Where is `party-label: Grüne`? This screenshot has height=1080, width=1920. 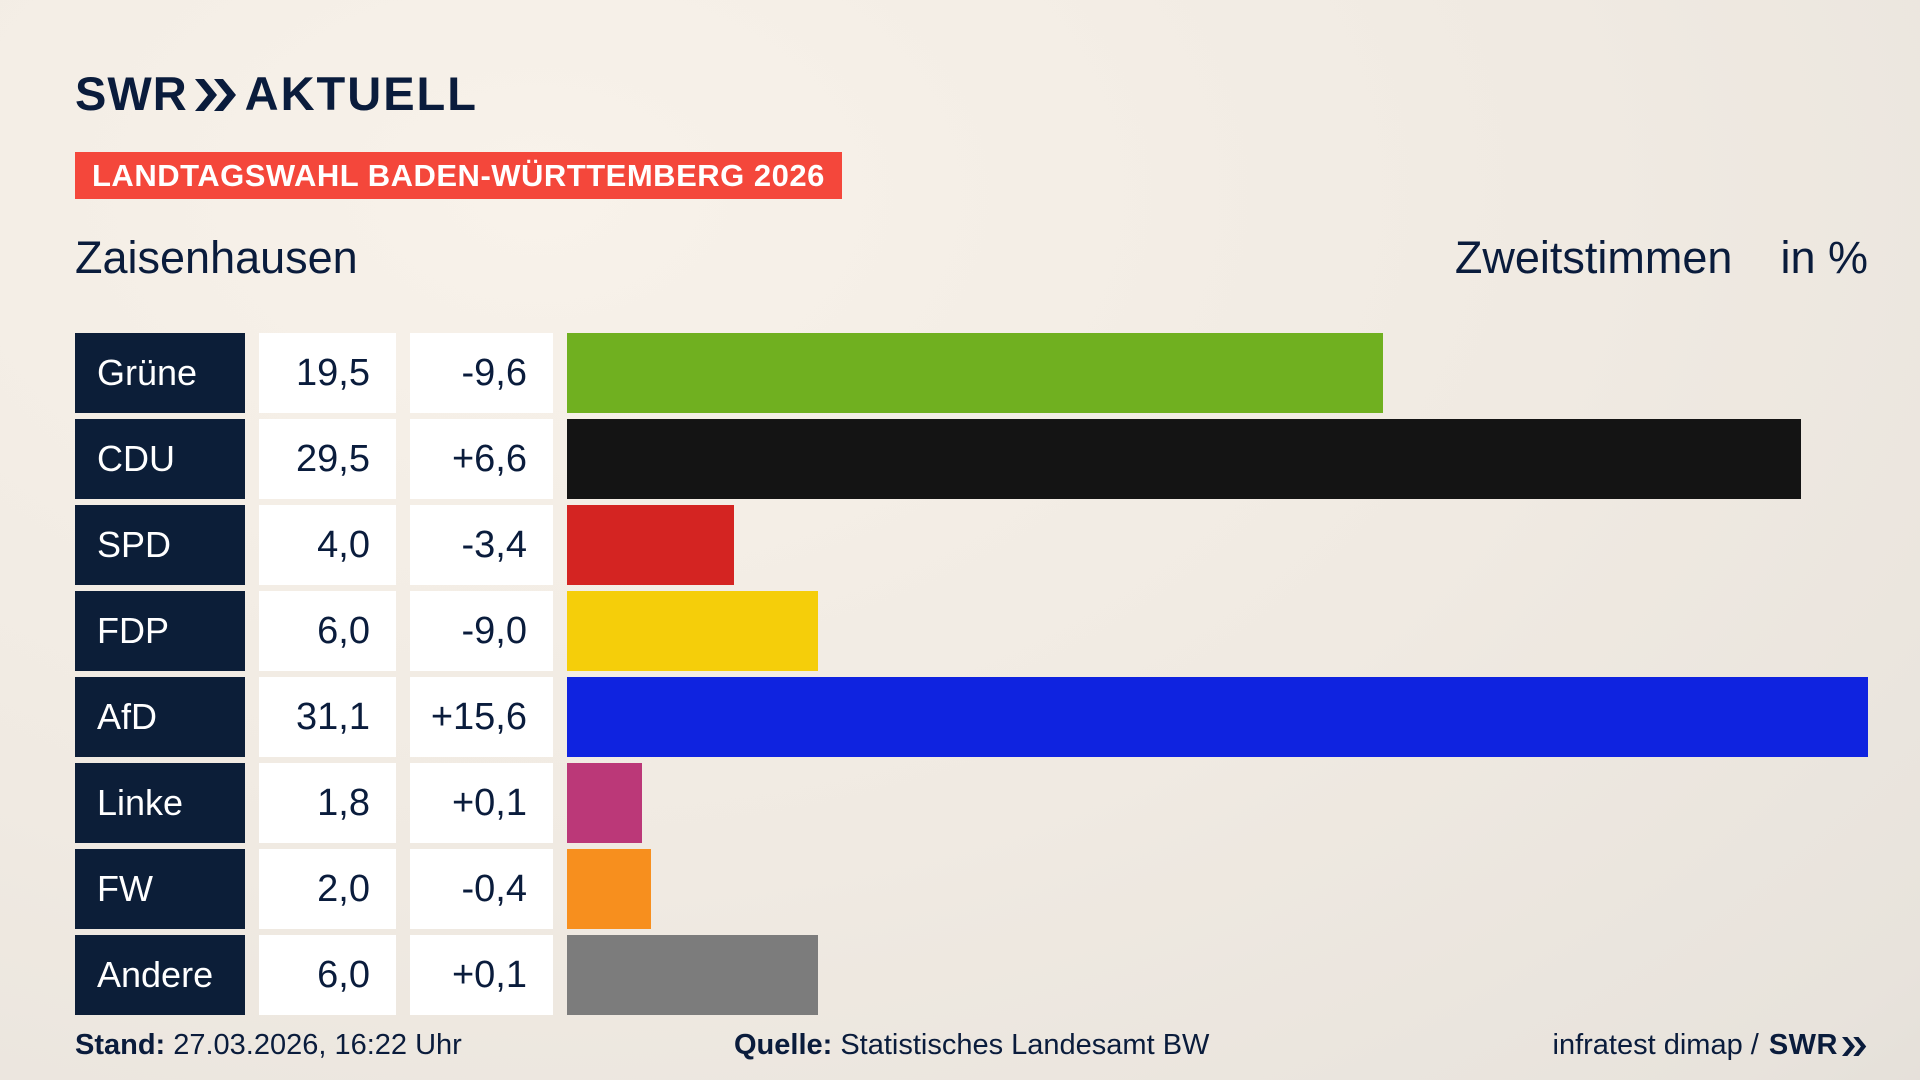
party-label: Grüne is located at coordinates (160, 373).